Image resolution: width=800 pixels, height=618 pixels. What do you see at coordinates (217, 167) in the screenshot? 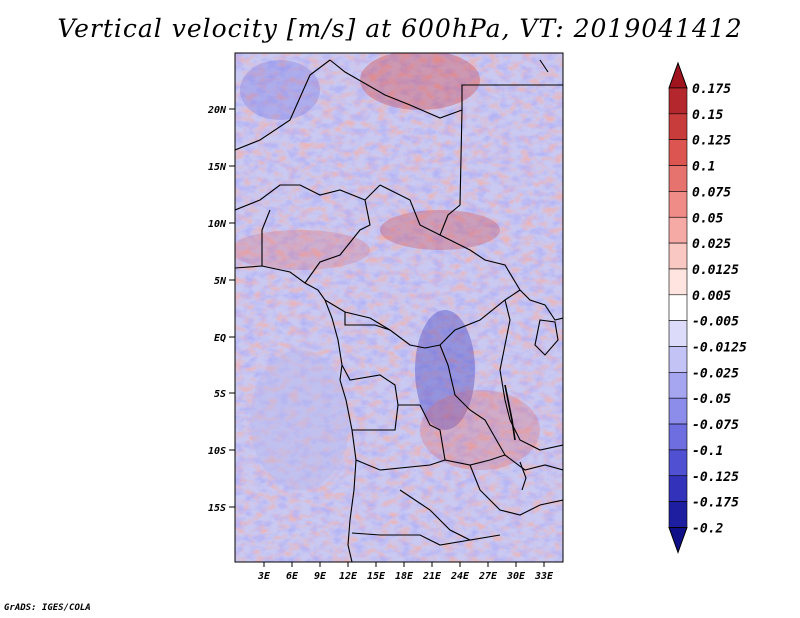
I see `lat-tick-label: 15N` at bounding box center [217, 167].